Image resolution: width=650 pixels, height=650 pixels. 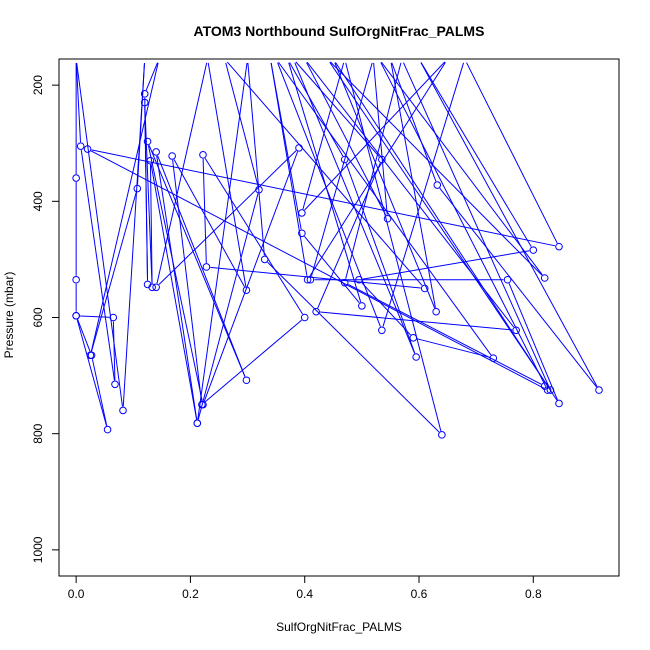 I want to click on y-tick-label: 200, so click(x=38, y=85).